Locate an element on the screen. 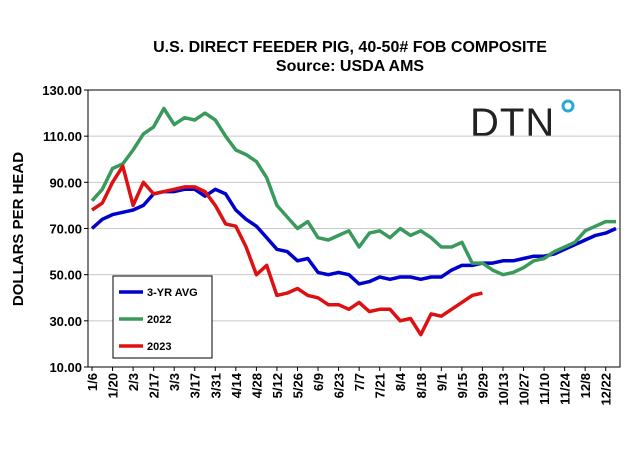 This screenshot has height=460, width=640. y-tick-label: 10.00 is located at coordinates (65, 367).